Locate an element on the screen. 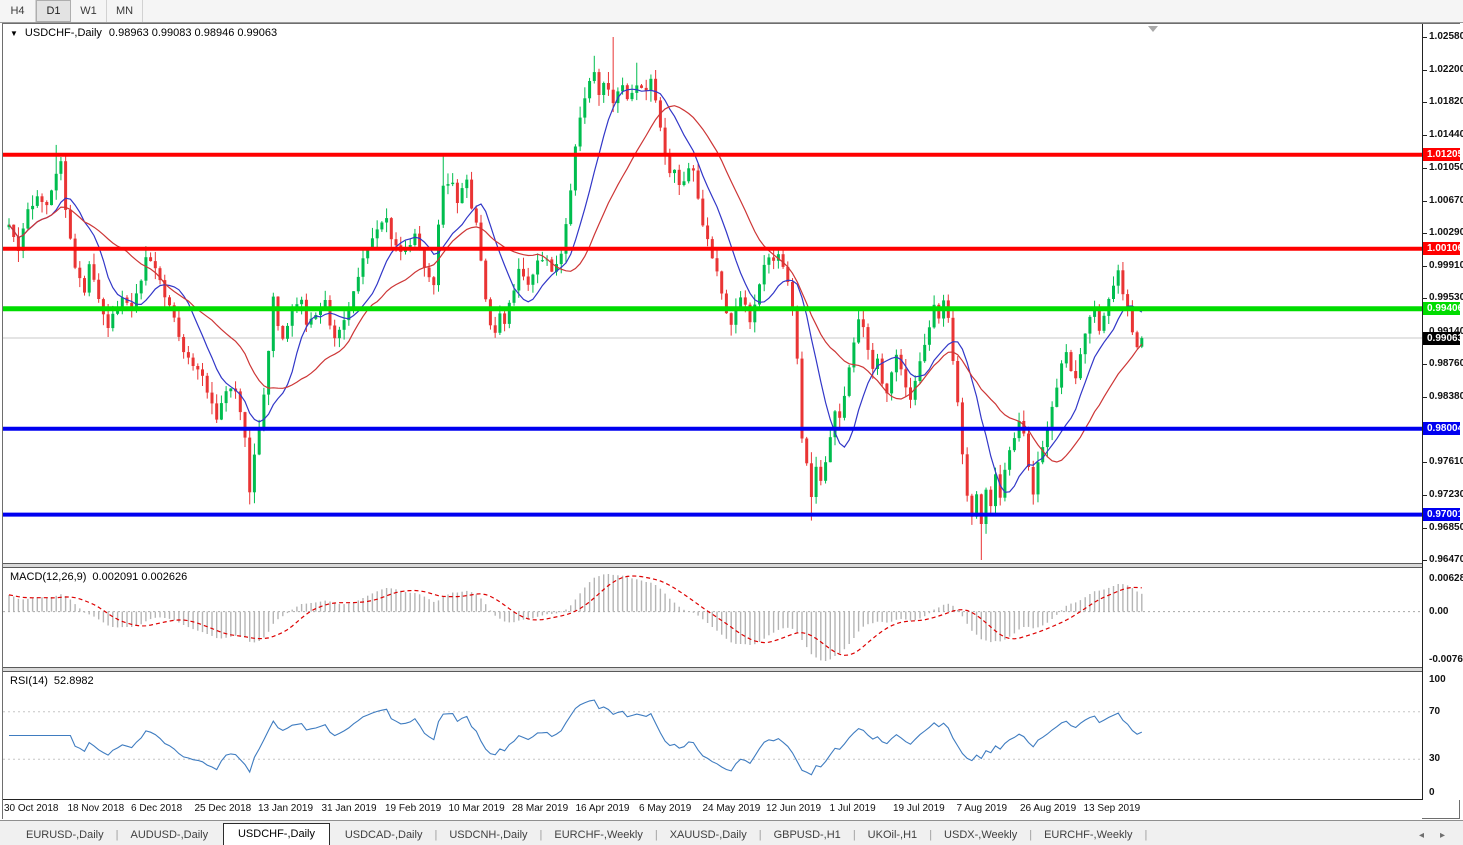 The image size is (1463, 845). price-tick-label: 0.99530 is located at coordinates (1446, 298).